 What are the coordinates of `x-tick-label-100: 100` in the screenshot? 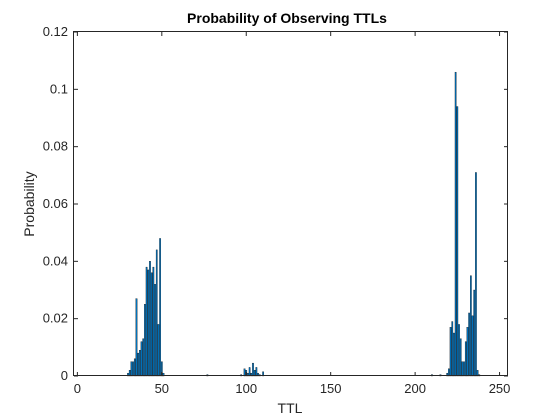 It's located at (246, 388).